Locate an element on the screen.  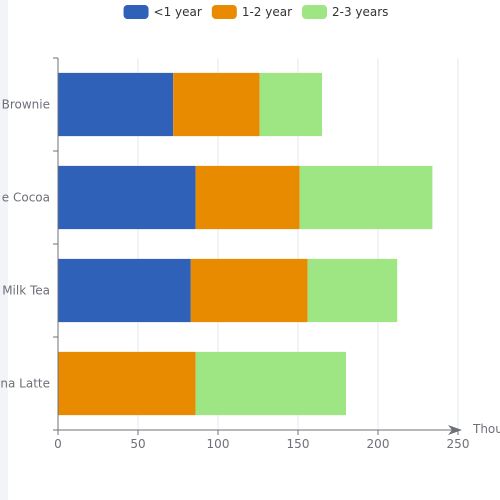
legend-label: <1 year is located at coordinates (178, 12).